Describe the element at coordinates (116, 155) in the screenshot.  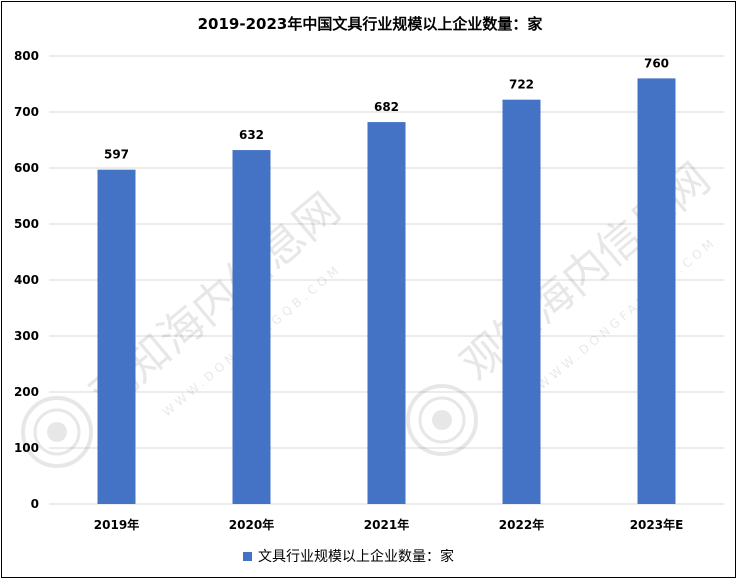
I see `data-label: 597` at that location.